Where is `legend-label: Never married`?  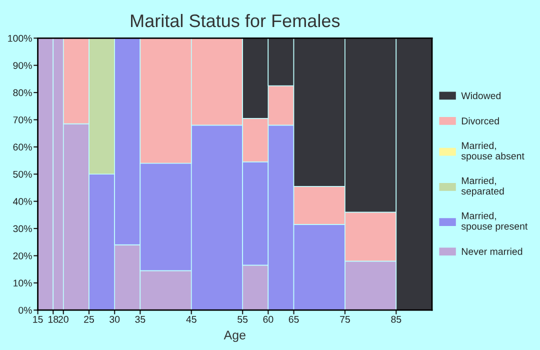
legend-label: Never married is located at coordinates (492, 251).